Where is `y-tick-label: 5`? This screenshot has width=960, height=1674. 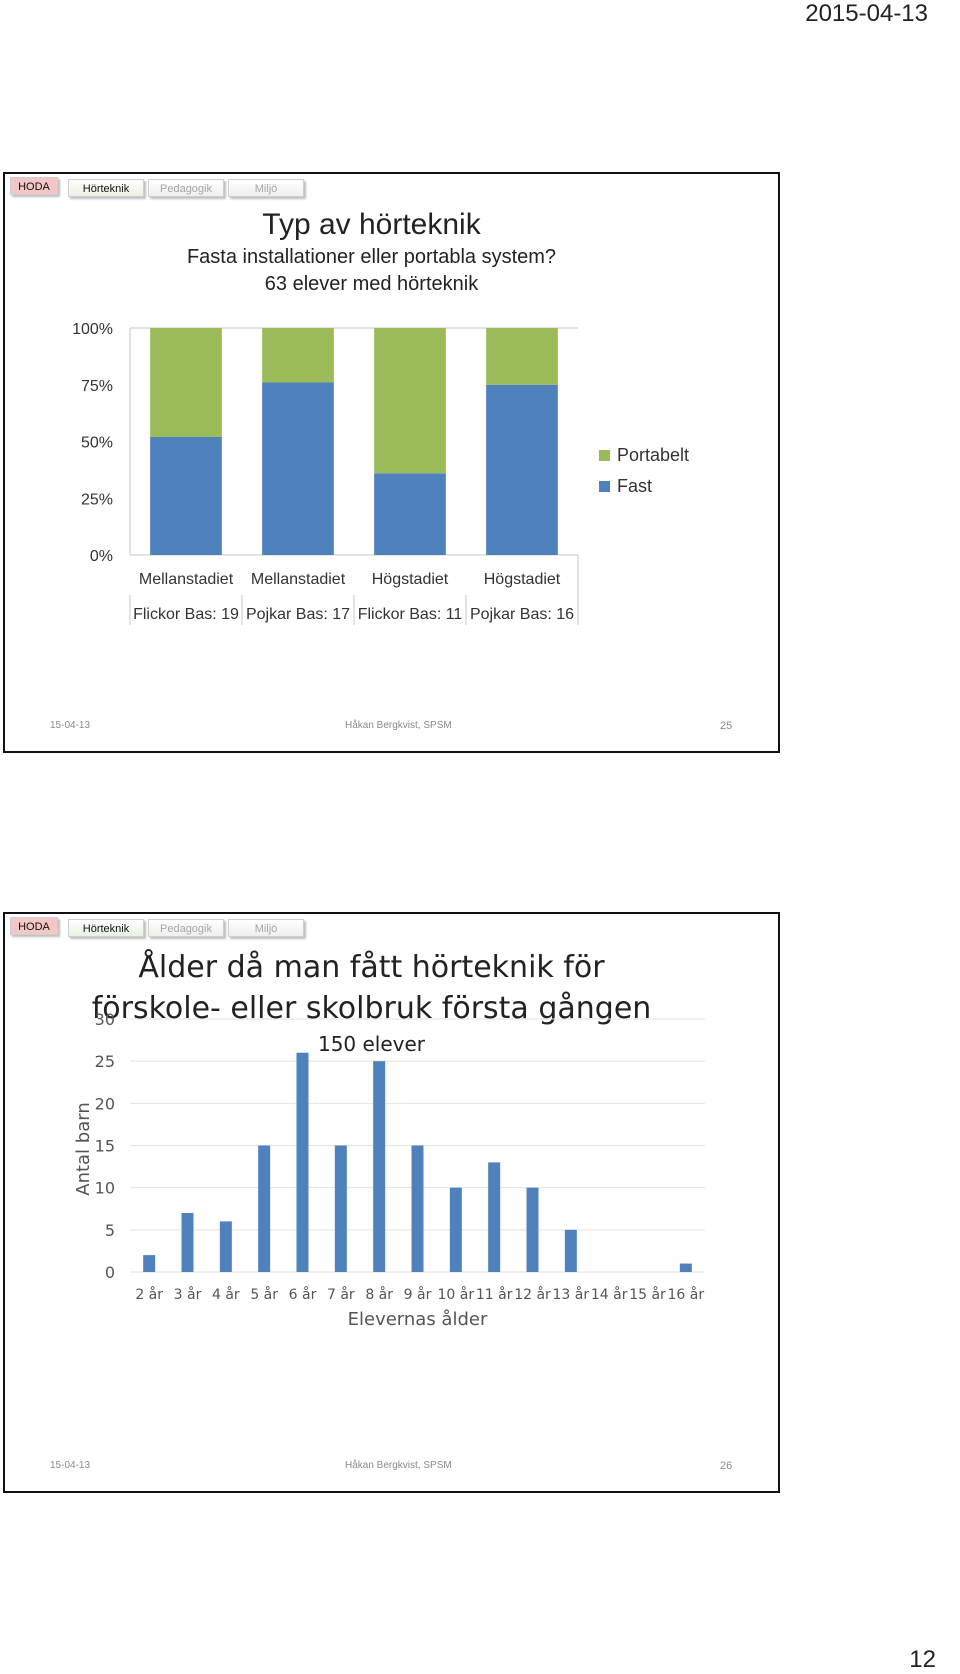 y-tick-label: 5 is located at coordinates (110, 1230).